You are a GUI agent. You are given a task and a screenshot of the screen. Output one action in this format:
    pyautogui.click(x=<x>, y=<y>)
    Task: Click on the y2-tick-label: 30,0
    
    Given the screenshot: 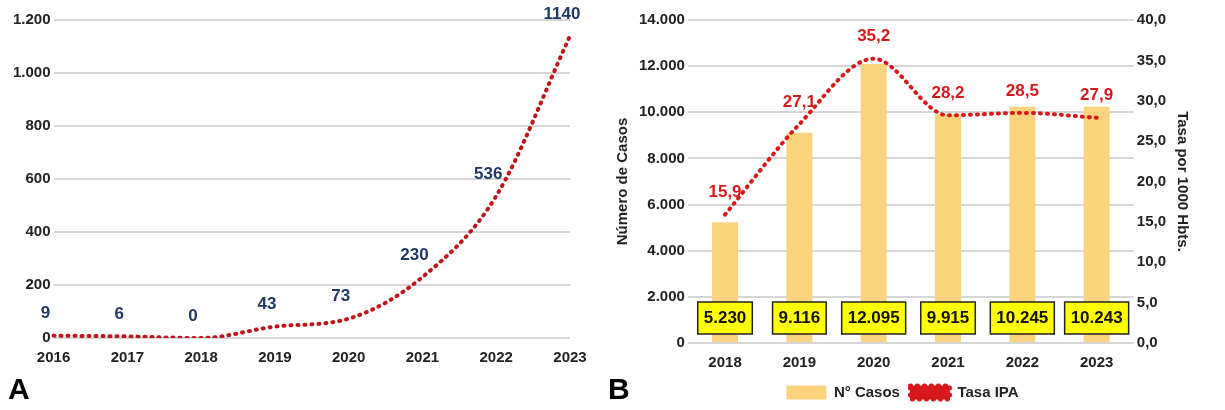 What is the action you would take?
    pyautogui.click(x=1151, y=99)
    